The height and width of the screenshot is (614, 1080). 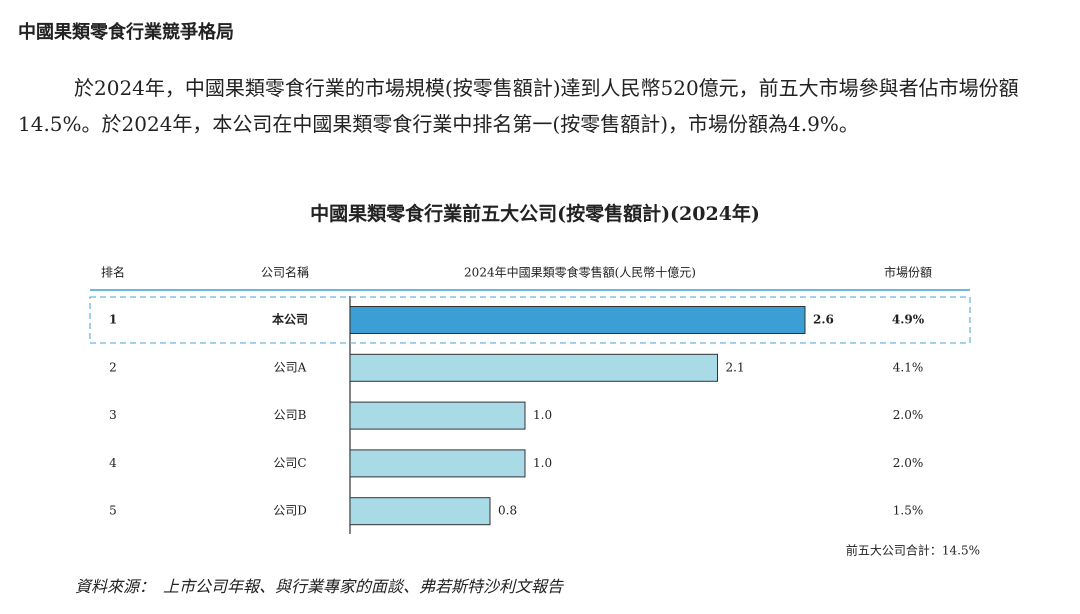 I want to click on total-note: 前五大公司合計：14.5%, so click(x=913, y=550).